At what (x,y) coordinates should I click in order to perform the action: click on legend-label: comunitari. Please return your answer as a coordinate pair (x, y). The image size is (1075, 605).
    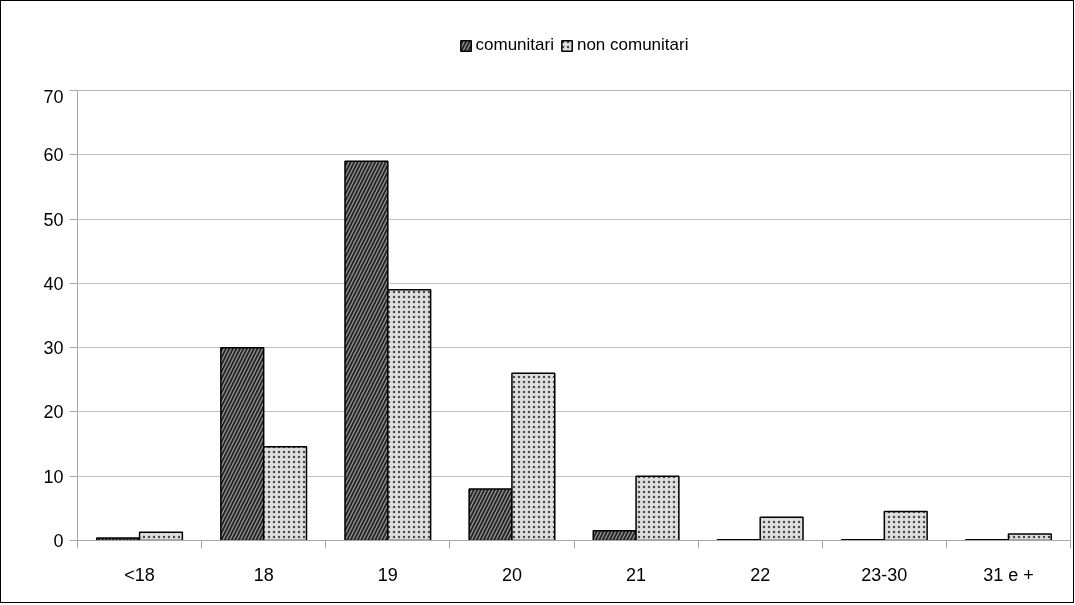
    Looking at the image, I should click on (514, 45).